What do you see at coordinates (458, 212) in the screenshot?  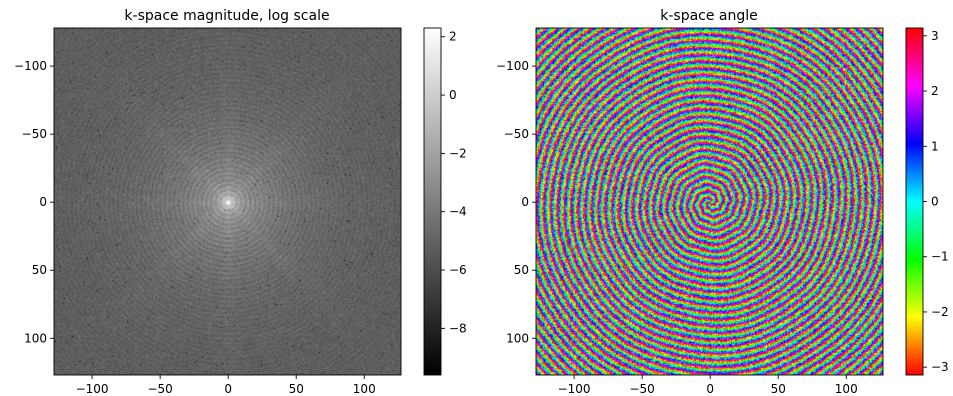 I see `colorbar-tick-label: −4` at bounding box center [458, 212].